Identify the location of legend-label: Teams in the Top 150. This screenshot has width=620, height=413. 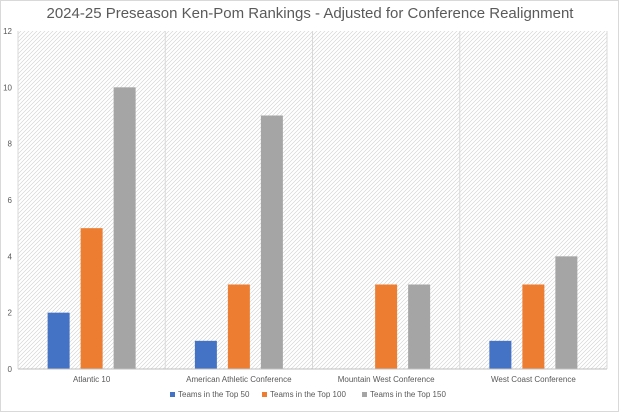
(408, 394).